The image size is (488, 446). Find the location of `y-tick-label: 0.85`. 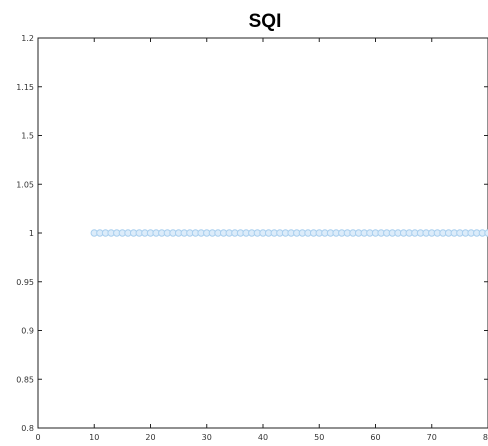

y-tick-label: 0.85 is located at coordinates (25, 379).